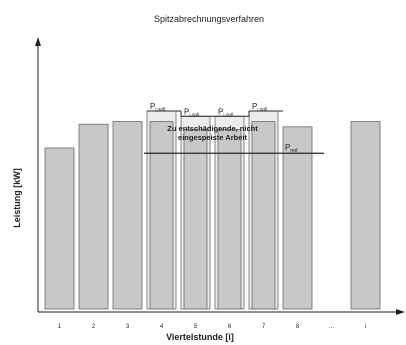  What do you see at coordinates (365, 215) in the screenshot?
I see `bar-i` at bounding box center [365, 215].